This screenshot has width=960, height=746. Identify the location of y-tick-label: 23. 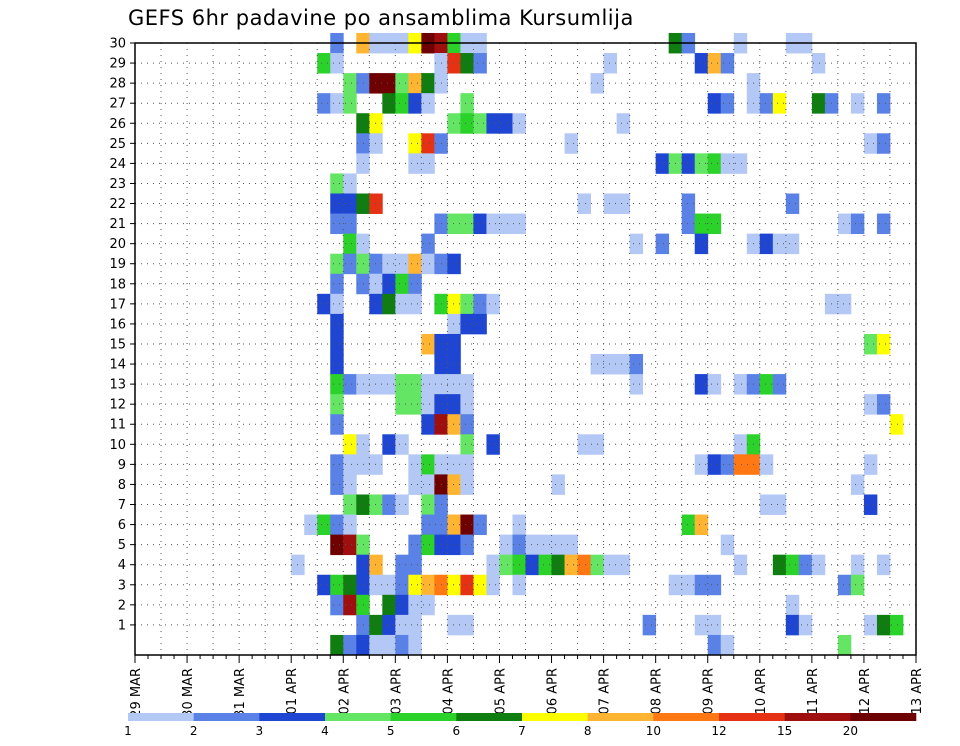
(117, 184).